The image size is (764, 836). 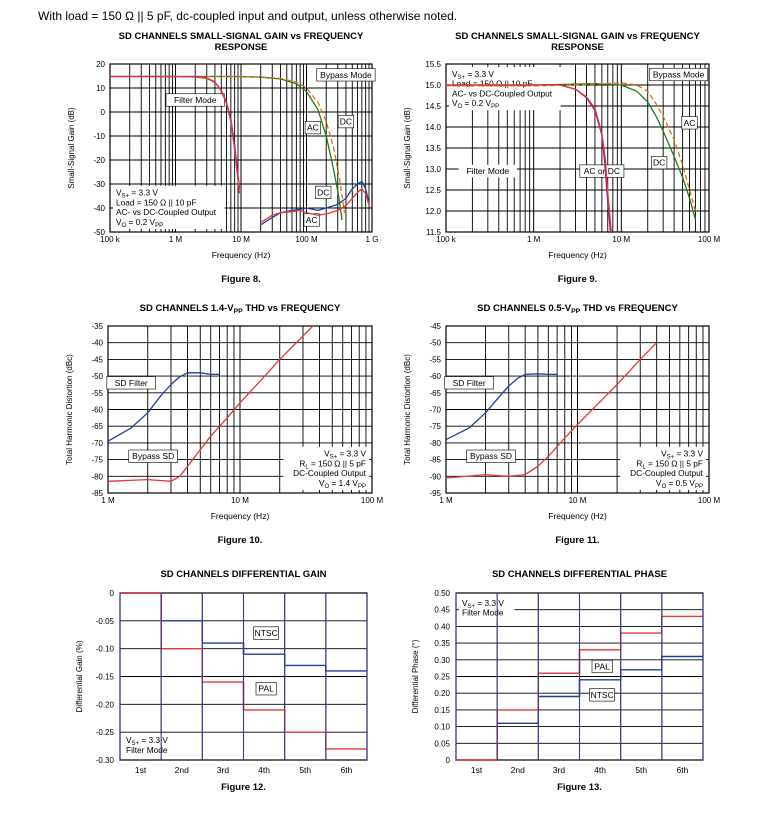 I want to click on x-tick-label: 1 M, so click(x=534, y=239).